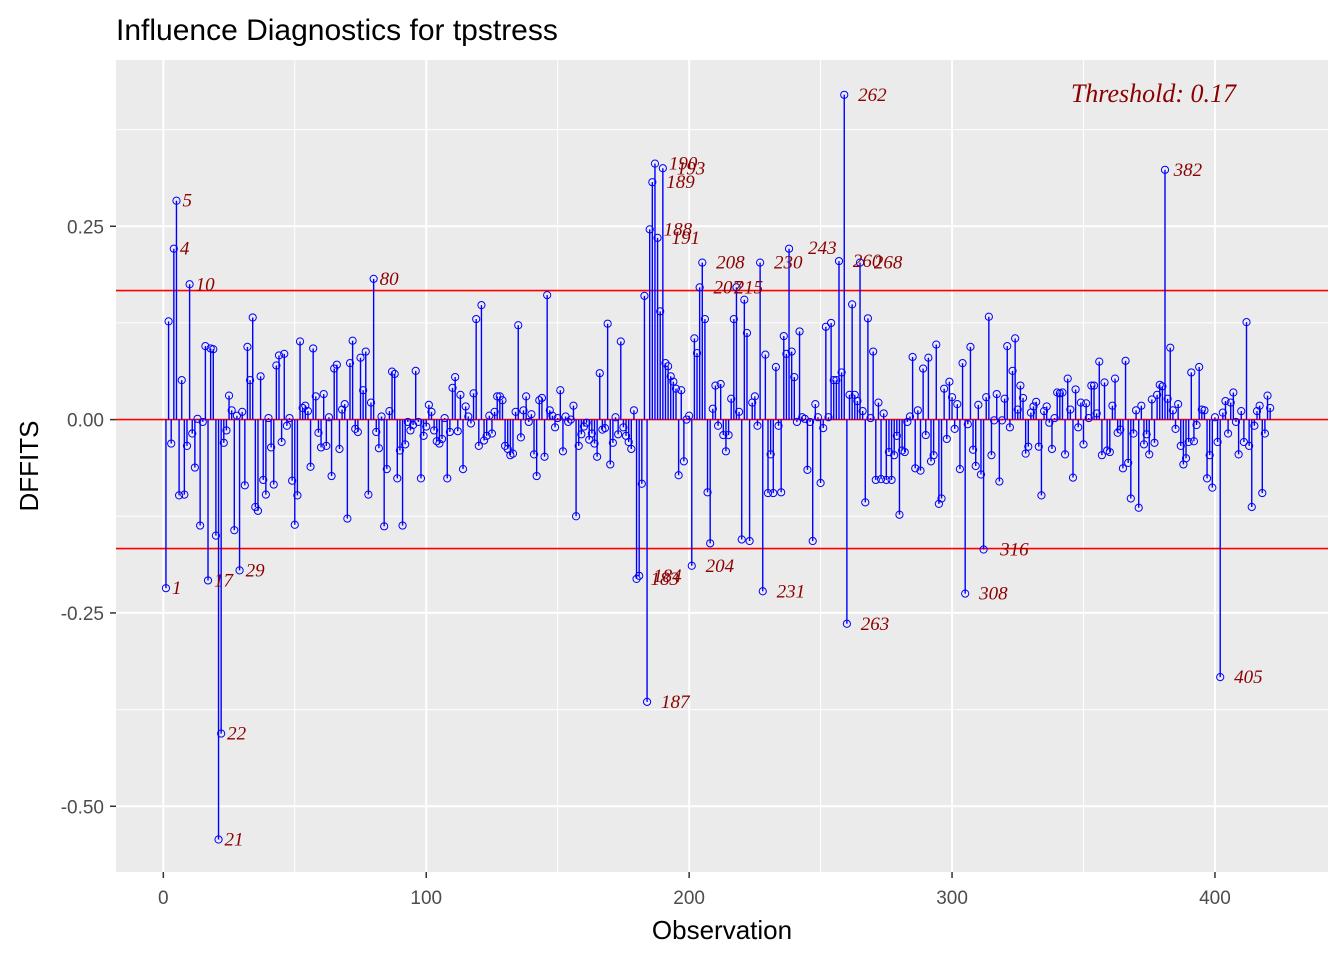 The width and height of the screenshot is (1344, 960). What do you see at coordinates (822, 248) in the screenshot?
I see `observation-label: 243` at bounding box center [822, 248].